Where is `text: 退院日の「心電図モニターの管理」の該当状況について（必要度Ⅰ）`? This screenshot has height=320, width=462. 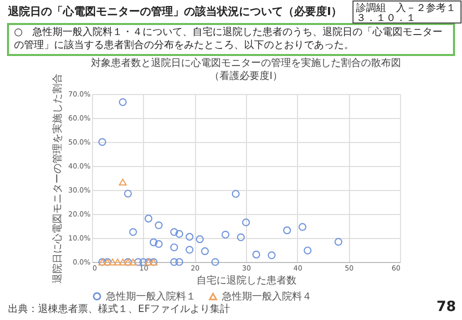
text: 退院日の「心電図モニターの管理」の該当状況について（必要度Ⅰ） is located at coordinates (174, 11).